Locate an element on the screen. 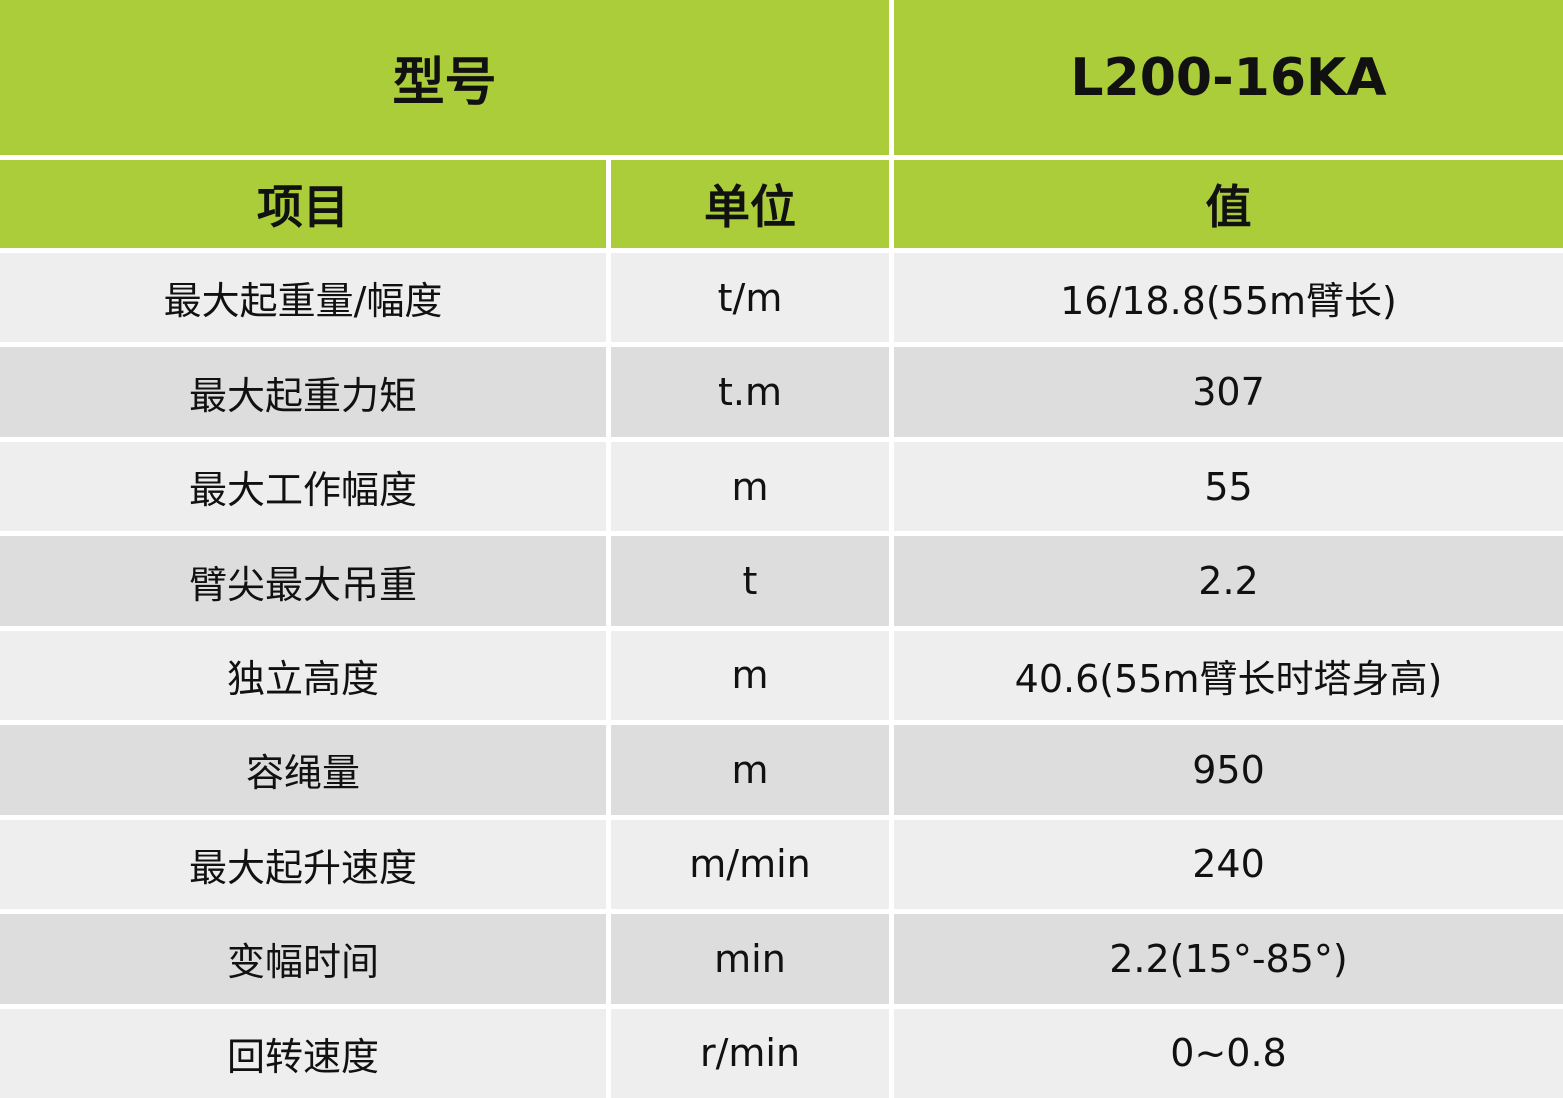 The width and height of the screenshot is (1563, 1098). unit-cell: t.m is located at coordinates (750, 392).